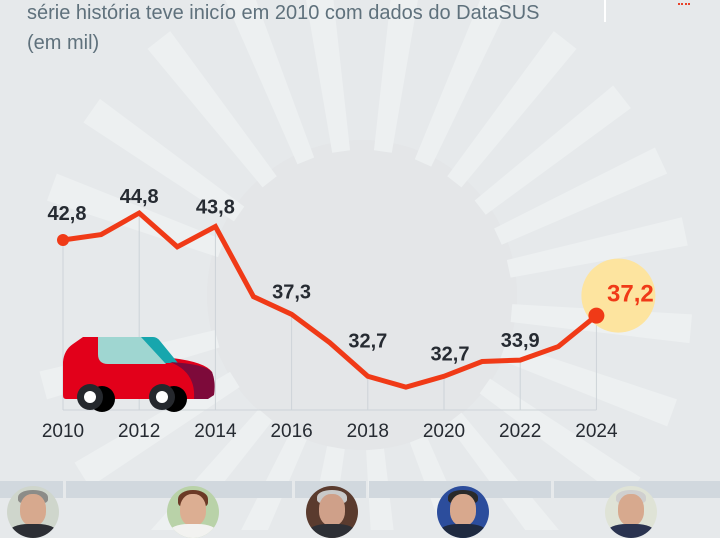  I want to click on data-label: 33,9, so click(520, 341).